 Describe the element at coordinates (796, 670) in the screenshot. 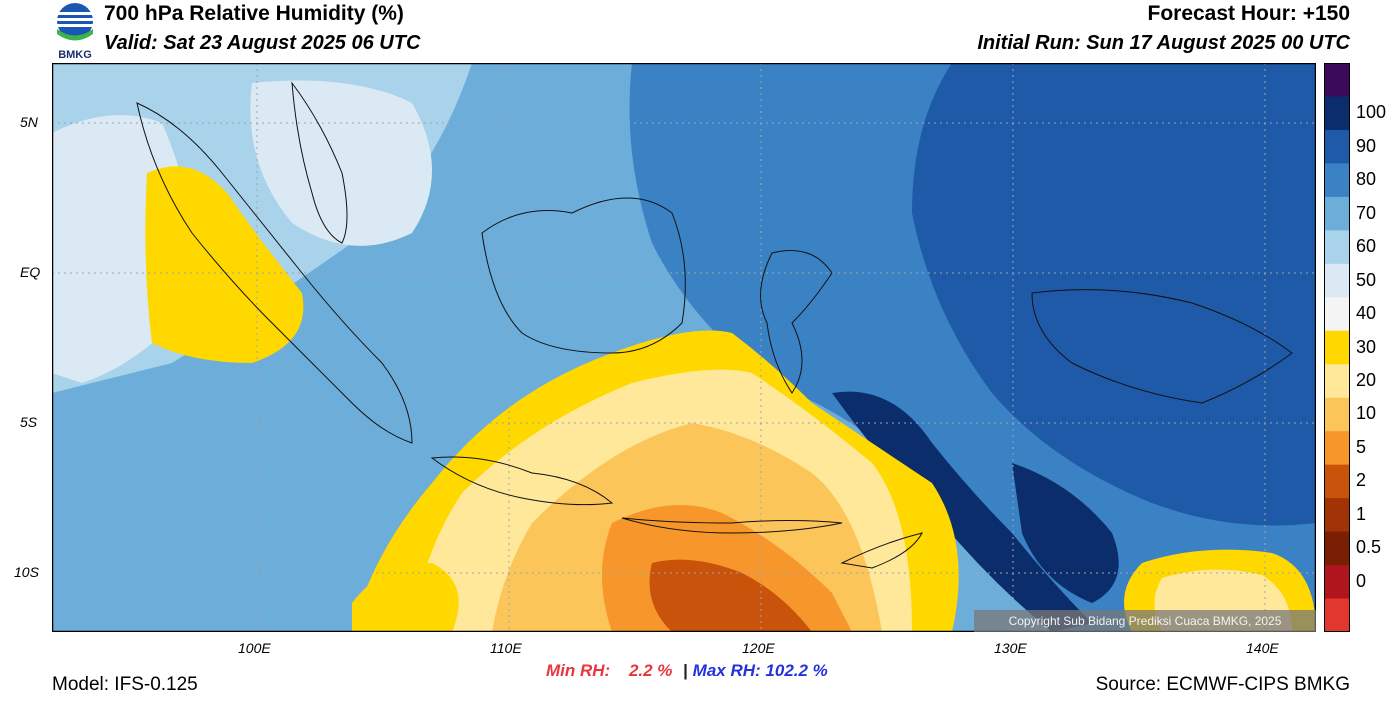

I see `max-rh-value: 102.2 %` at that location.